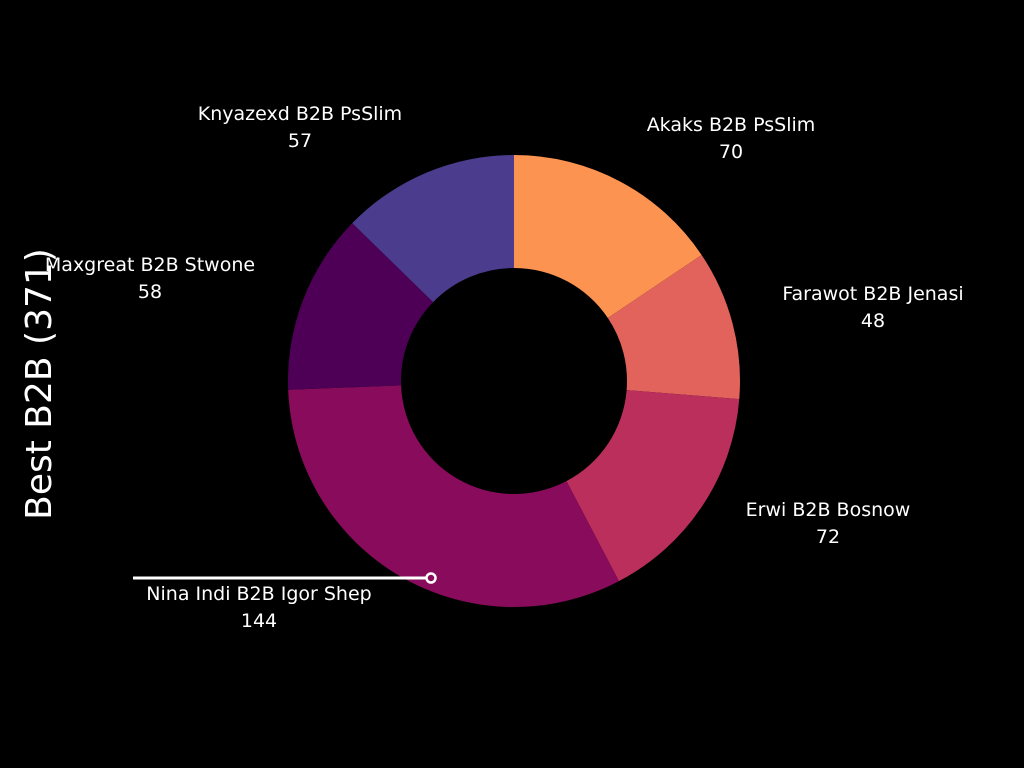  What do you see at coordinates (300, 141) in the screenshot?
I see `slice-value-knyazexd-b2b-psslim: 57` at bounding box center [300, 141].